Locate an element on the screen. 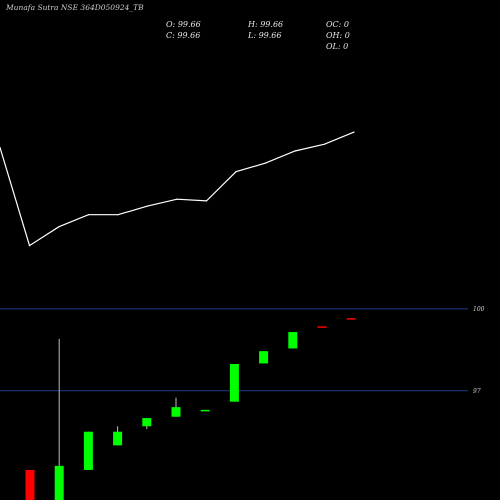  stat-oc-value: 0 is located at coordinates (346, 24).